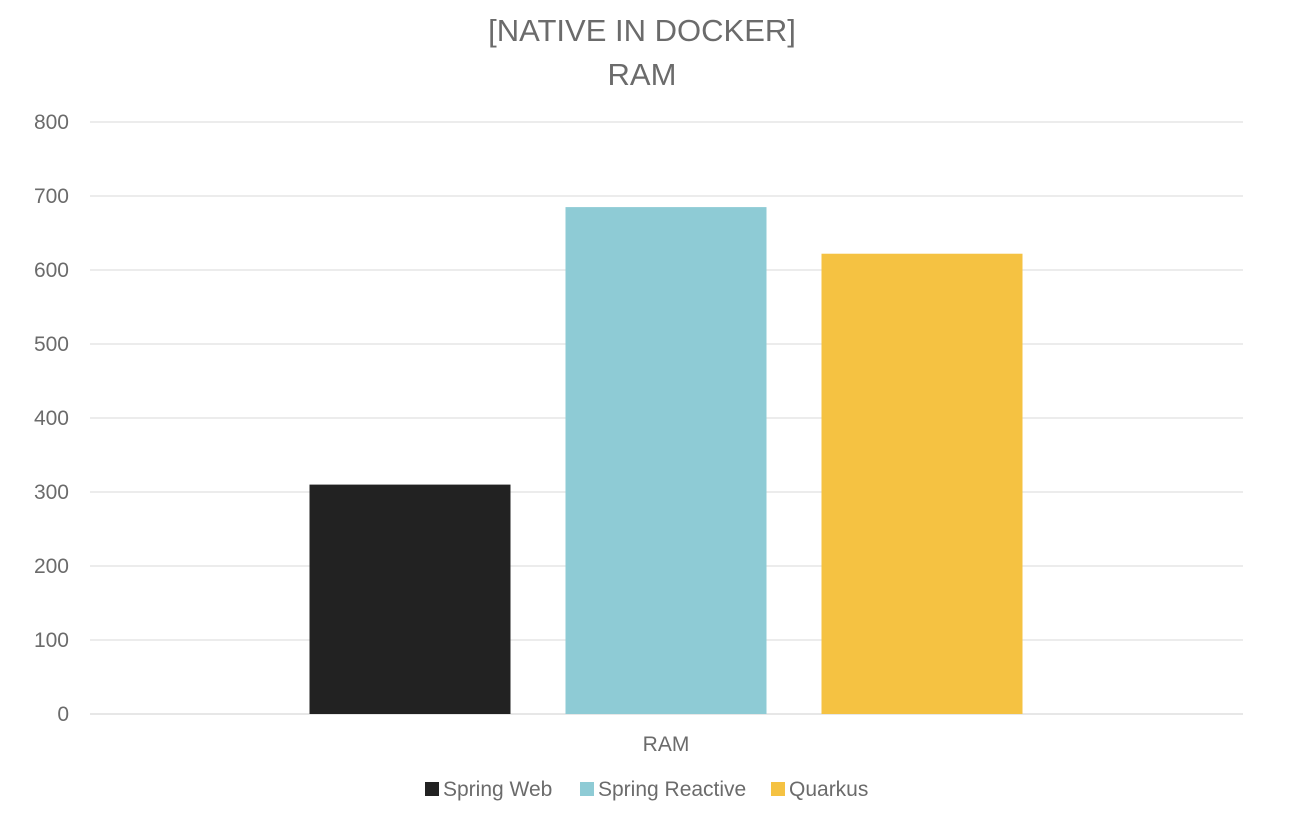 Image resolution: width=1300 pixels, height=824 pixels. What do you see at coordinates (642, 74) in the screenshot?
I see `chart-title-line-2: RAM` at bounding box center [642, 74].